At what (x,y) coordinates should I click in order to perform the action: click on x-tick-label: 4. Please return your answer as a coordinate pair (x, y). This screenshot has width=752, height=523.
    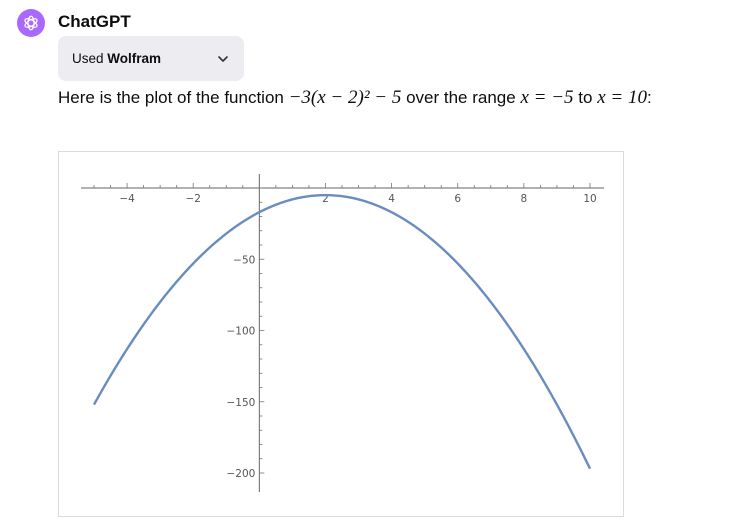
    Looking at the image, I should click on (391, 199).